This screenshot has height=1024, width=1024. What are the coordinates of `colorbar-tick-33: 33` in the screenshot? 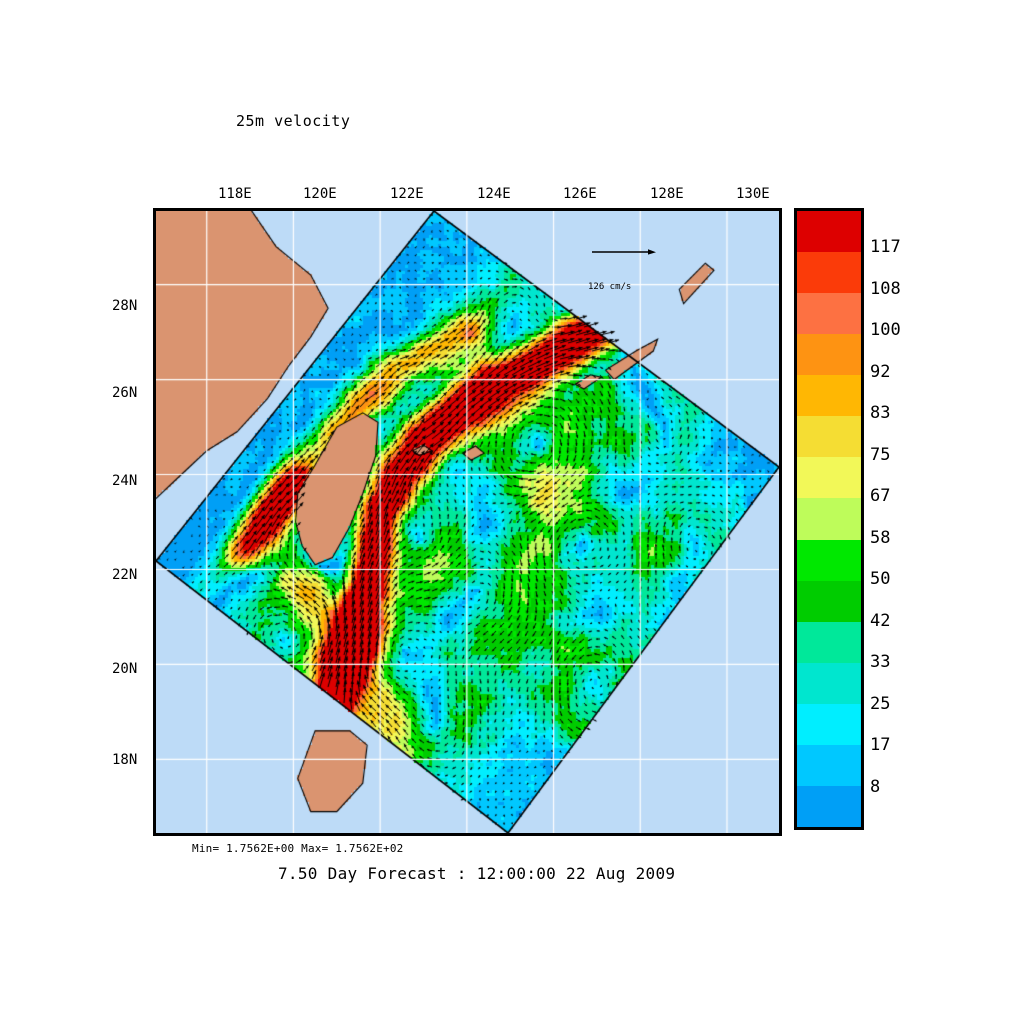 It's located at (880, 662).